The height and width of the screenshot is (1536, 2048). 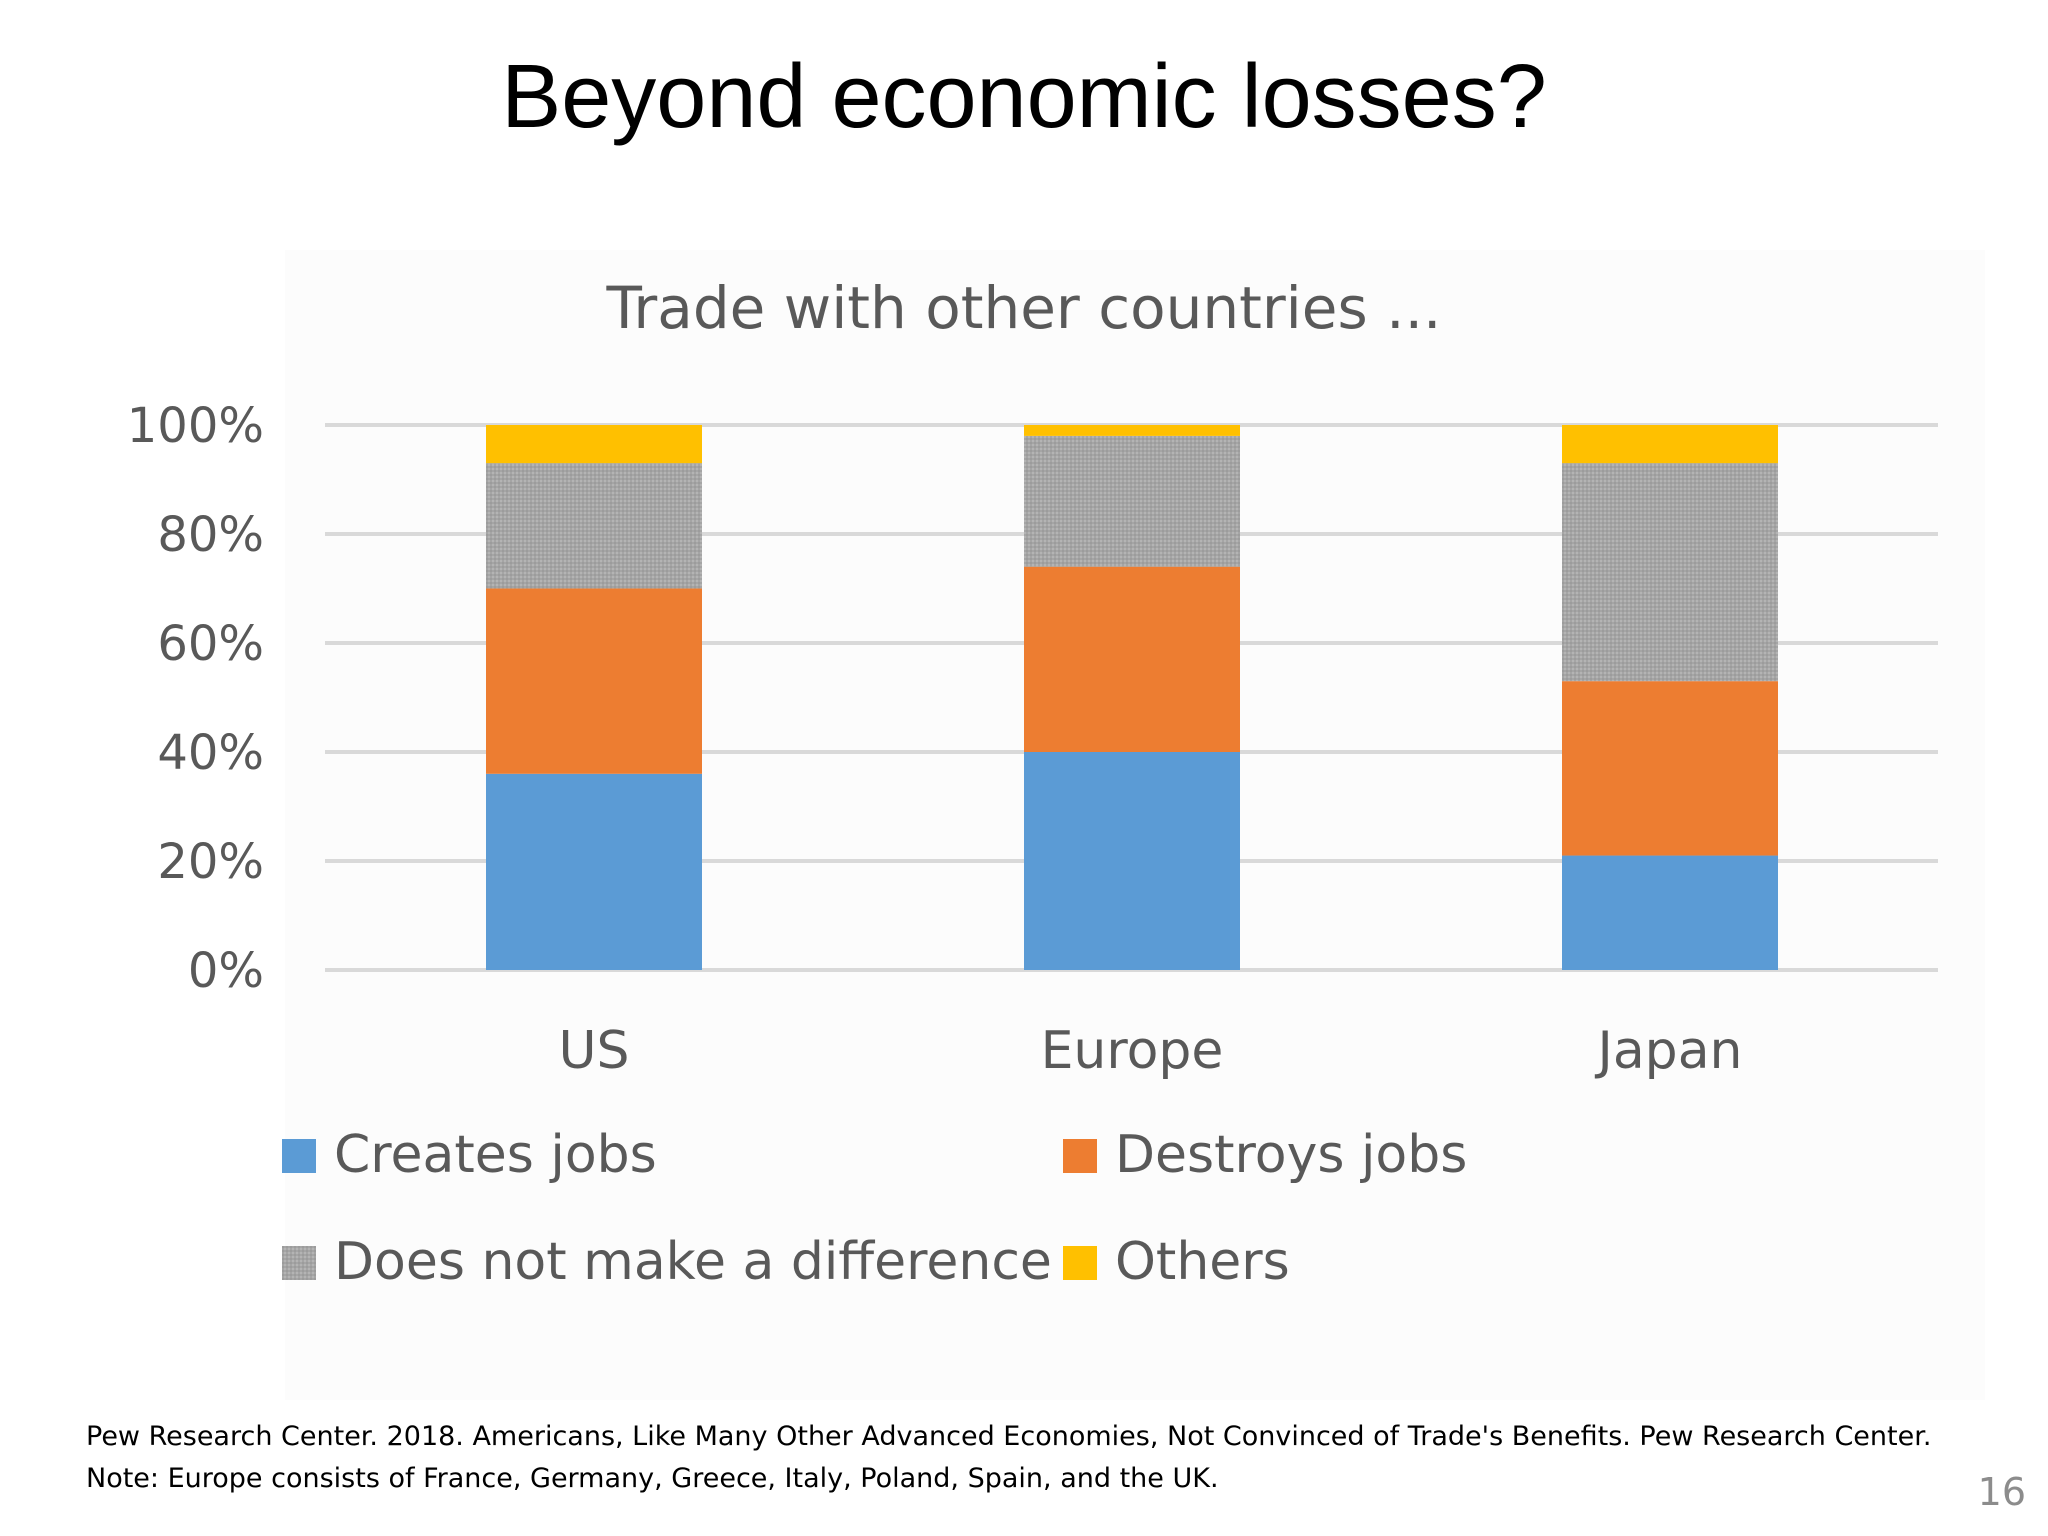 What do you see at coordinates (210, 862) in the screenshot?
I see `y-tick-label: 20%` at bounding box center [210, 862].